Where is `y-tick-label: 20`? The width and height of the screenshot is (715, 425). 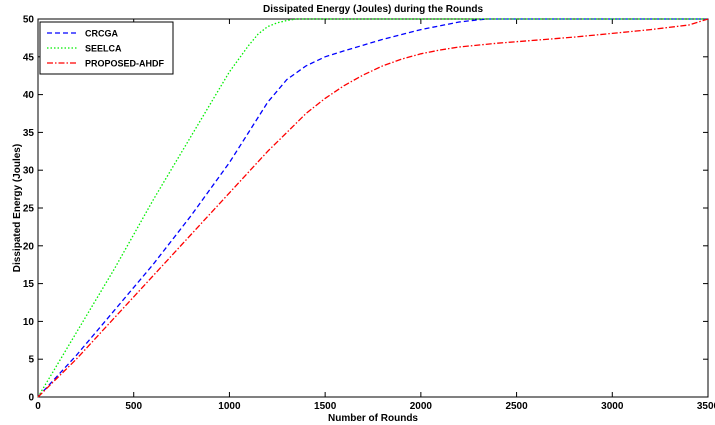
y-tick-label: 20 is located at coordinates (29, 246).